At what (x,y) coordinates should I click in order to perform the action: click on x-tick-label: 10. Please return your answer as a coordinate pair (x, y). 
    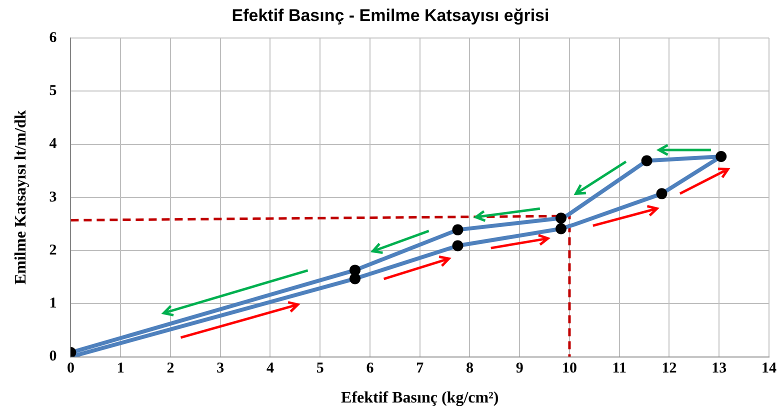
    Looking at the image, I should click on (569, 368).